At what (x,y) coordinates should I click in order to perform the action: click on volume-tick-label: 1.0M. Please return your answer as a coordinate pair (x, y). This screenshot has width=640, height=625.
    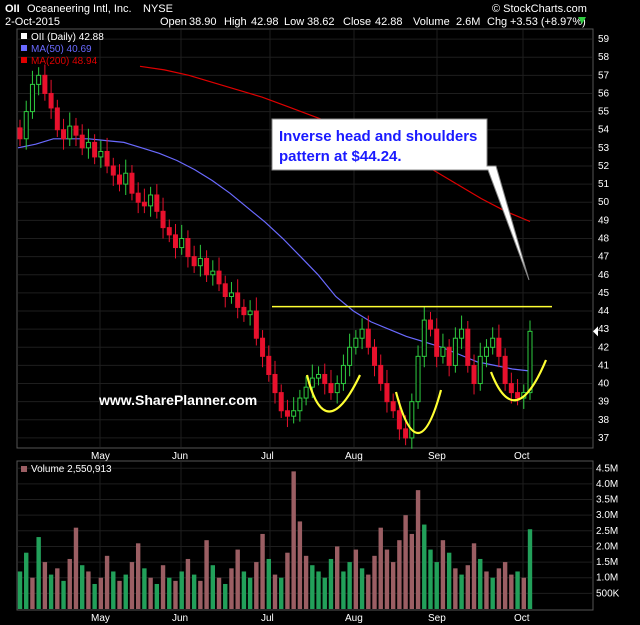
    Looking at the image, I should click on (607, 578).